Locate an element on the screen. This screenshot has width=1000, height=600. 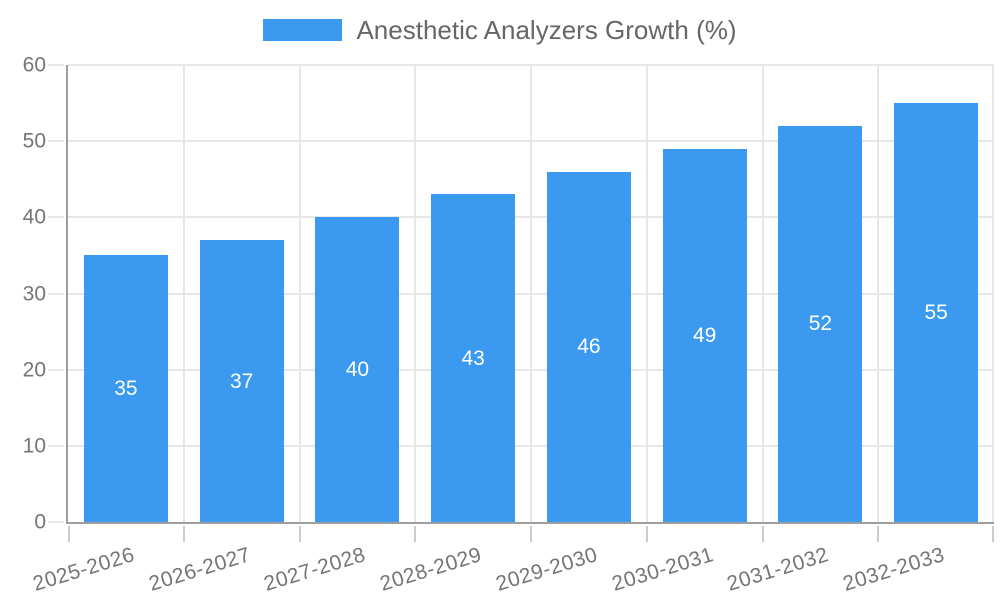
x-tick-label: 2026-2027 is located at coordinates (199, 569).